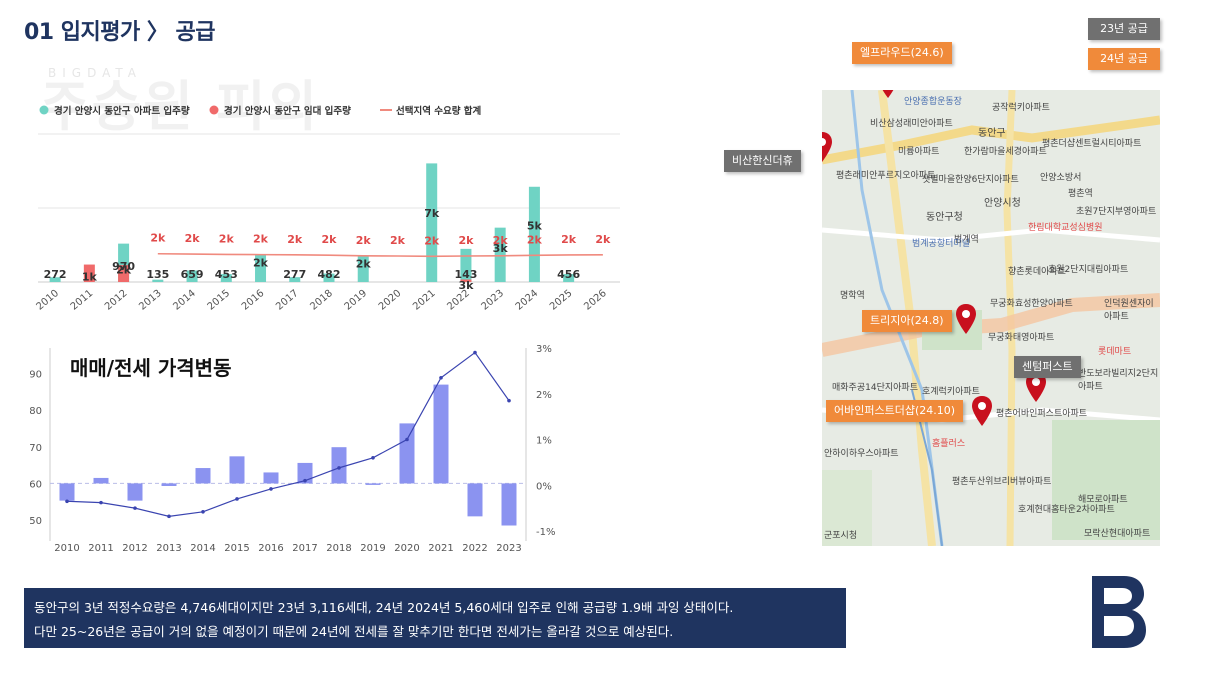 This screenshot has width=1216, height=684. Describe the element at coordinates (762, 161) in the screenshot. I see `map-tag-bisan-hanshin: 비산한신더휴` at that location.